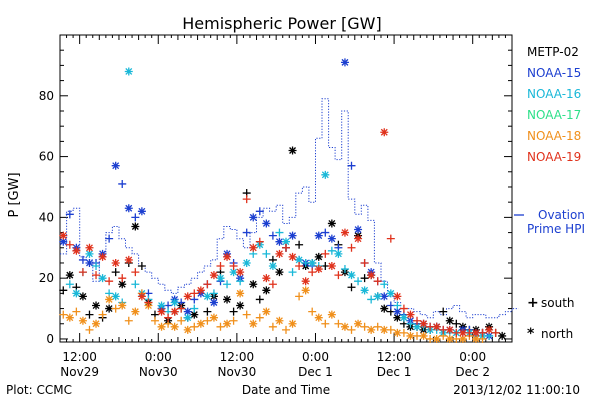 The width and height of the screenshot is (600, 400). I want to click on y-axis-label: P [GW], so click(14, 194).